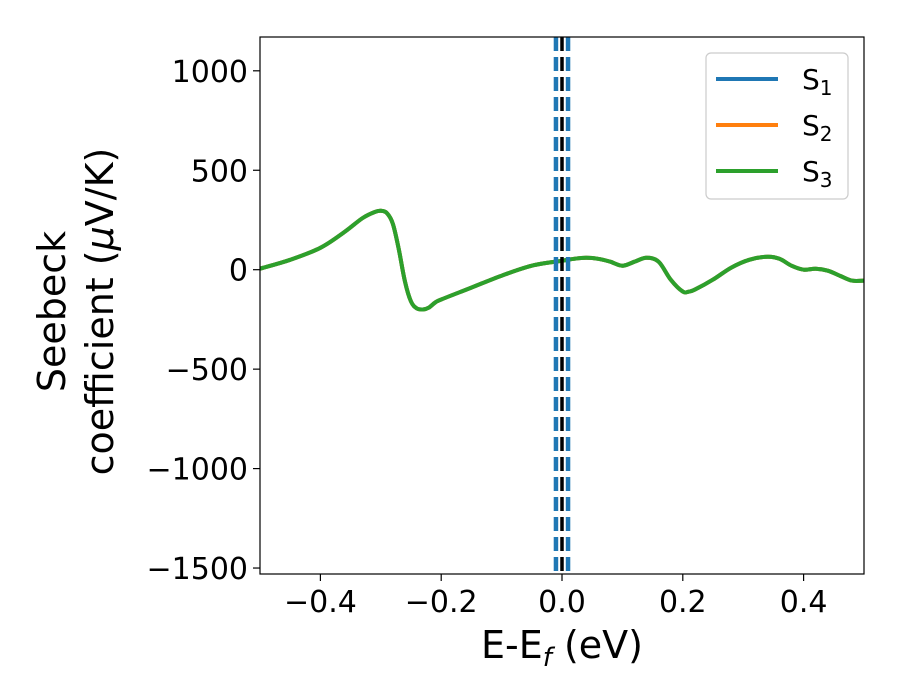  Describe the element at coordinates (238, 271) in the screenshot. I see `y-tick-label: 0` at that location.